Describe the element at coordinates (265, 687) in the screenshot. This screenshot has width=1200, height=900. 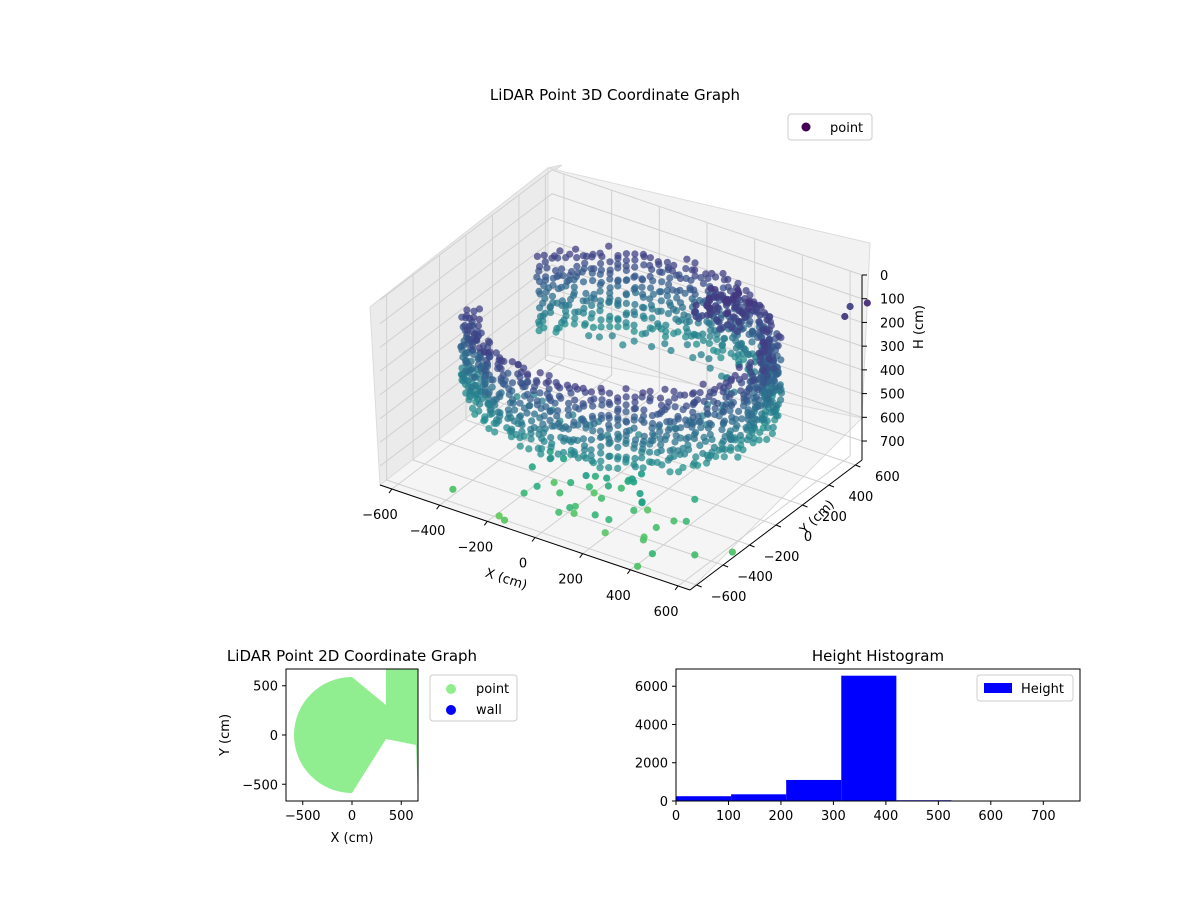
I see `y-tick-label-2d: 500` at that location.